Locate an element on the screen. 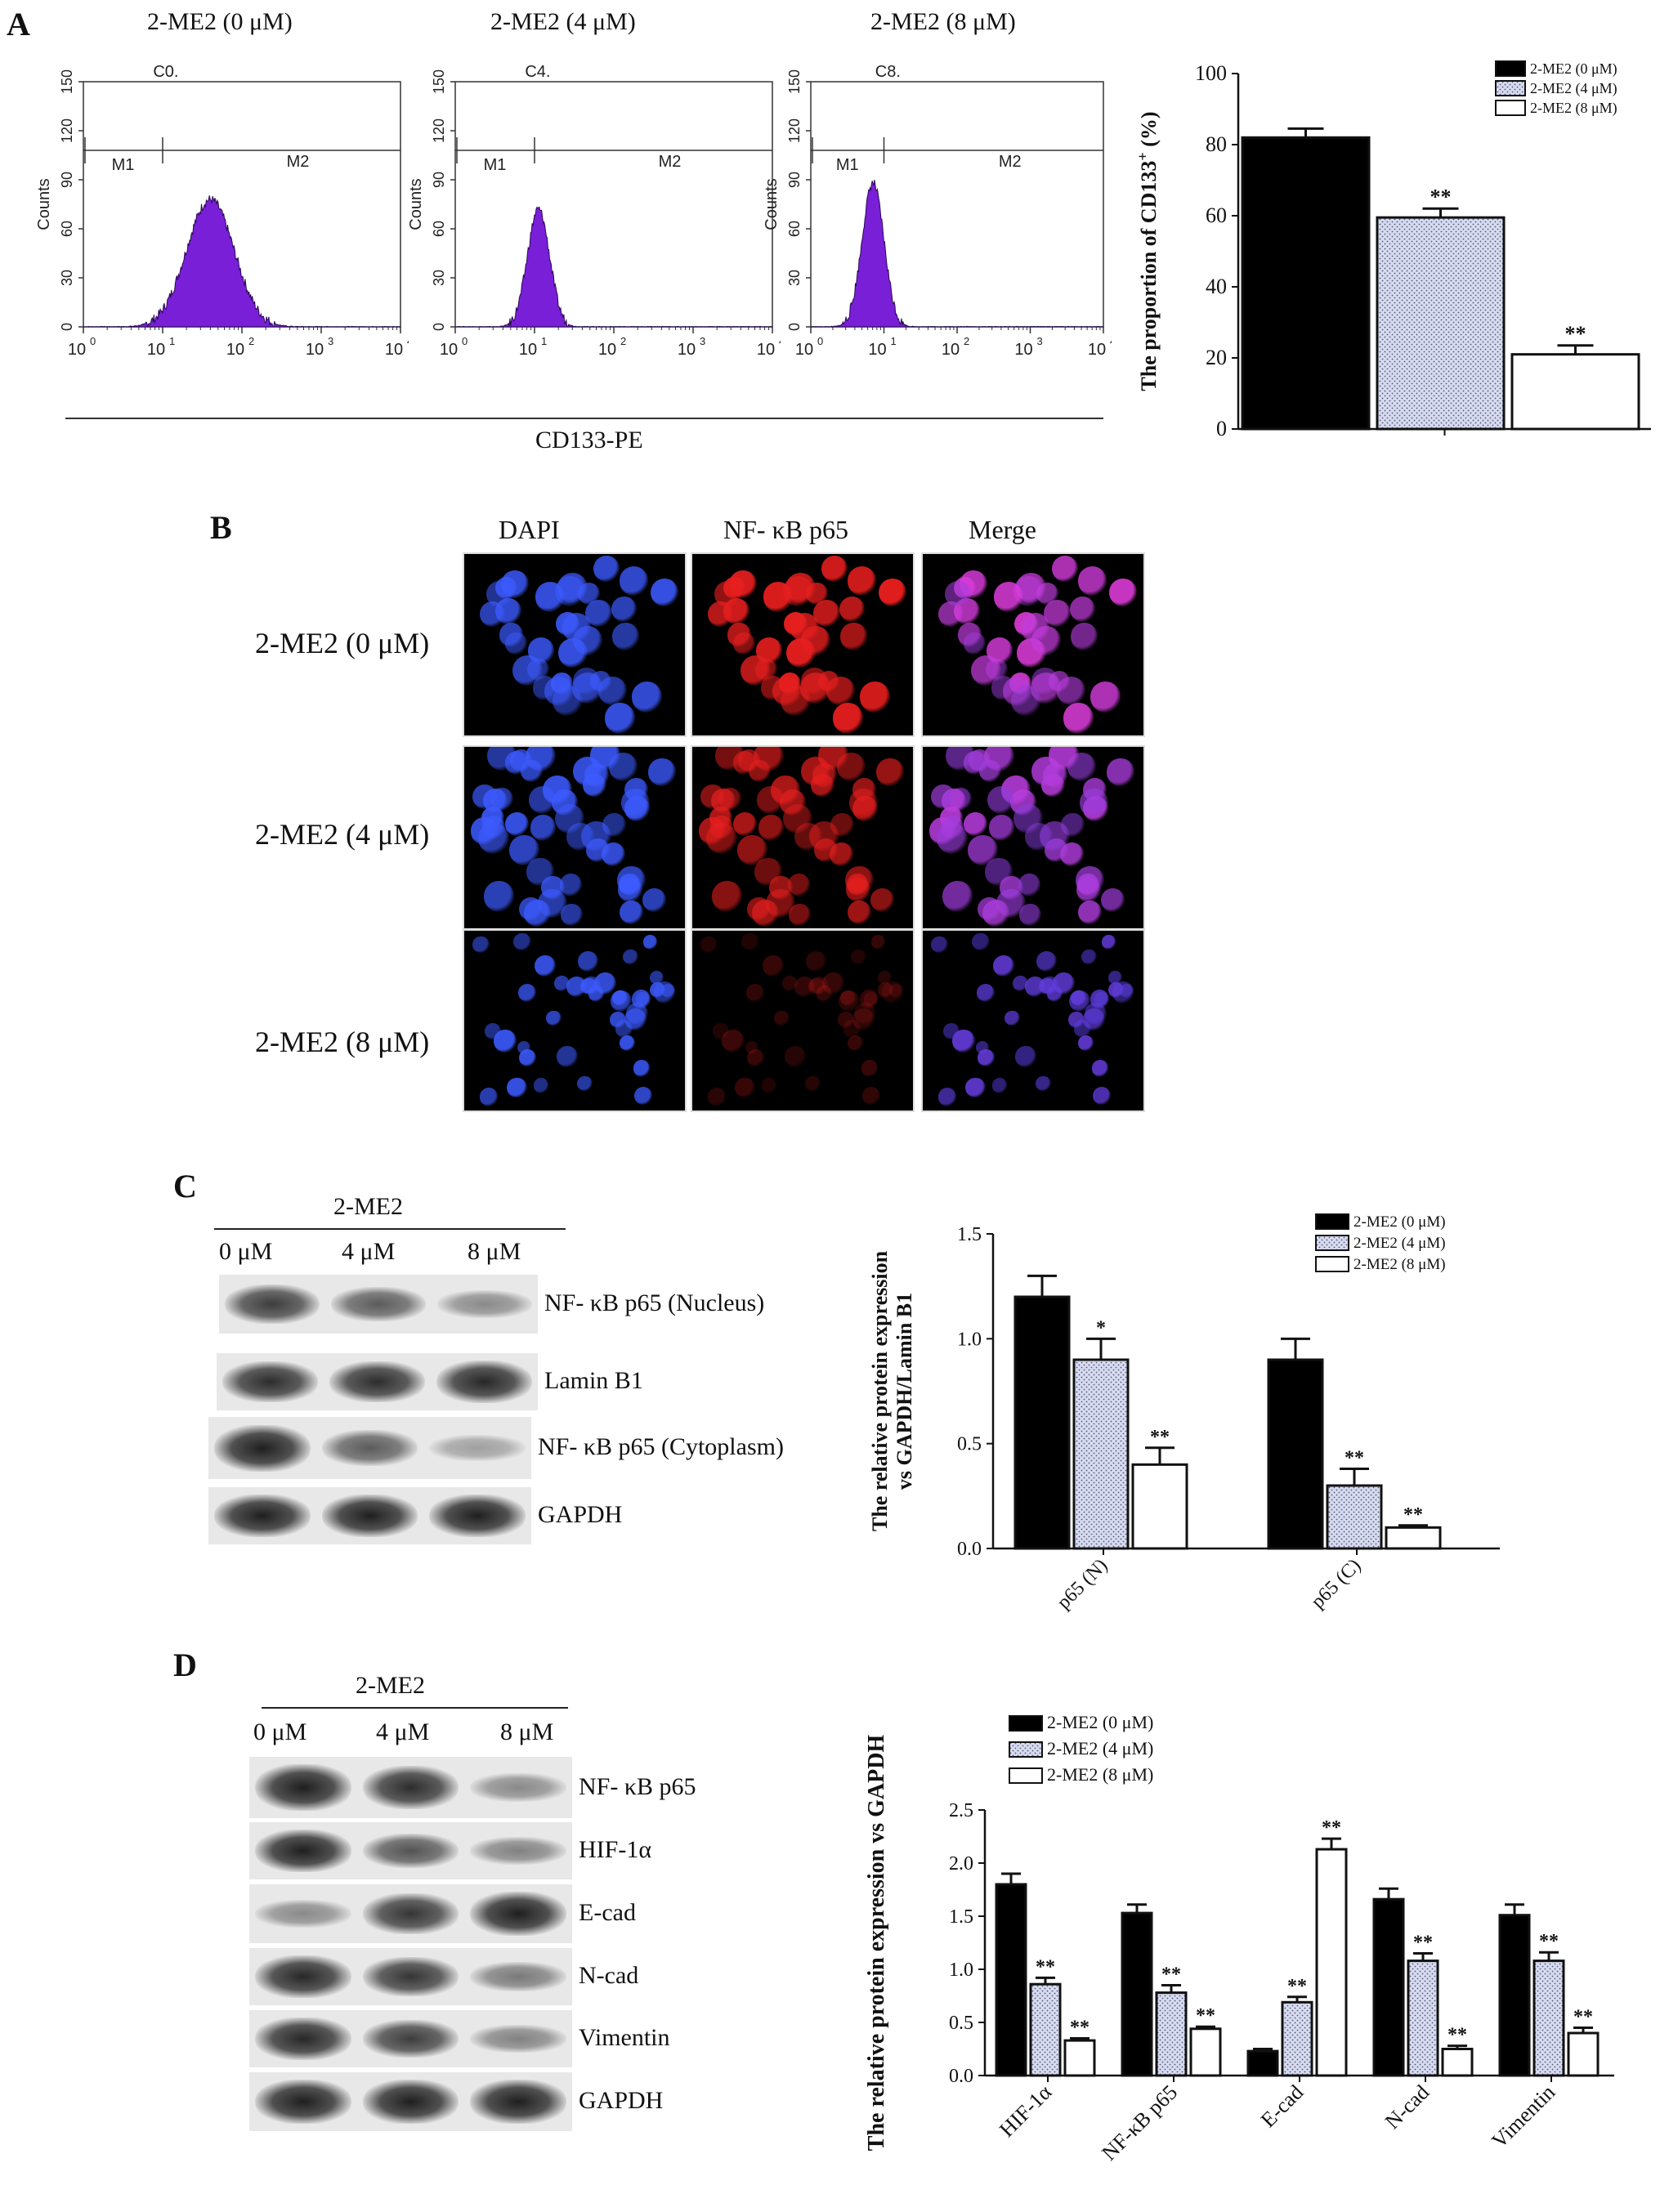  y-tick-label: 1.0 is located at coordinates (961, 1970).